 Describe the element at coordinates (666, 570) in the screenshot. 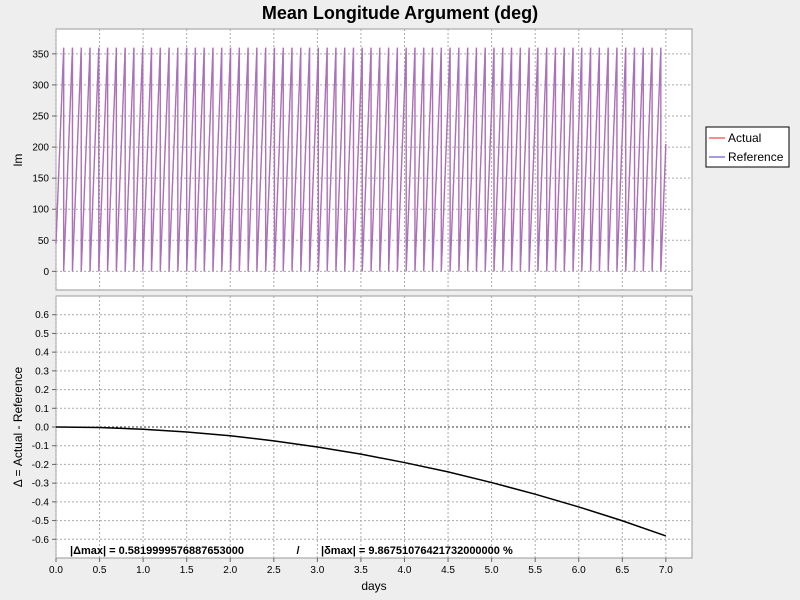

I see `x-tick-label: 7.0` at that location.